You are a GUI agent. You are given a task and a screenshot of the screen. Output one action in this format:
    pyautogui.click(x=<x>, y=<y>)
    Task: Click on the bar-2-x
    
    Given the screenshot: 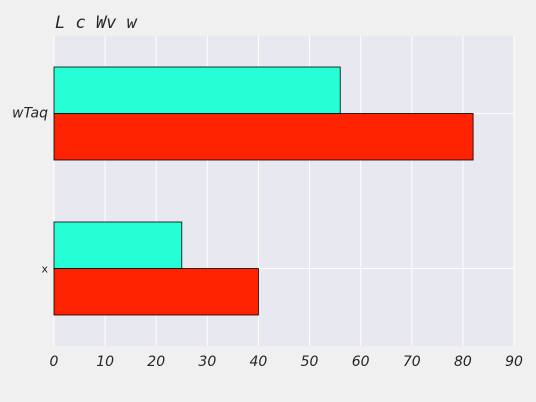 What is the action you would take?
    pyautogui.click(x=118, y=245)
    